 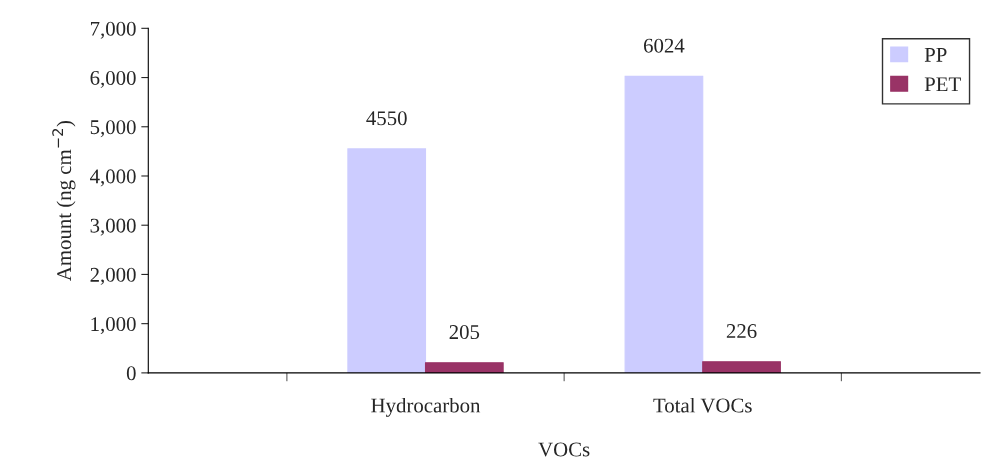 What do you see at coordinates (113, 227) in the screenshot?
I see `y-tick-label: 3,000` at bounding box center [113, 227].